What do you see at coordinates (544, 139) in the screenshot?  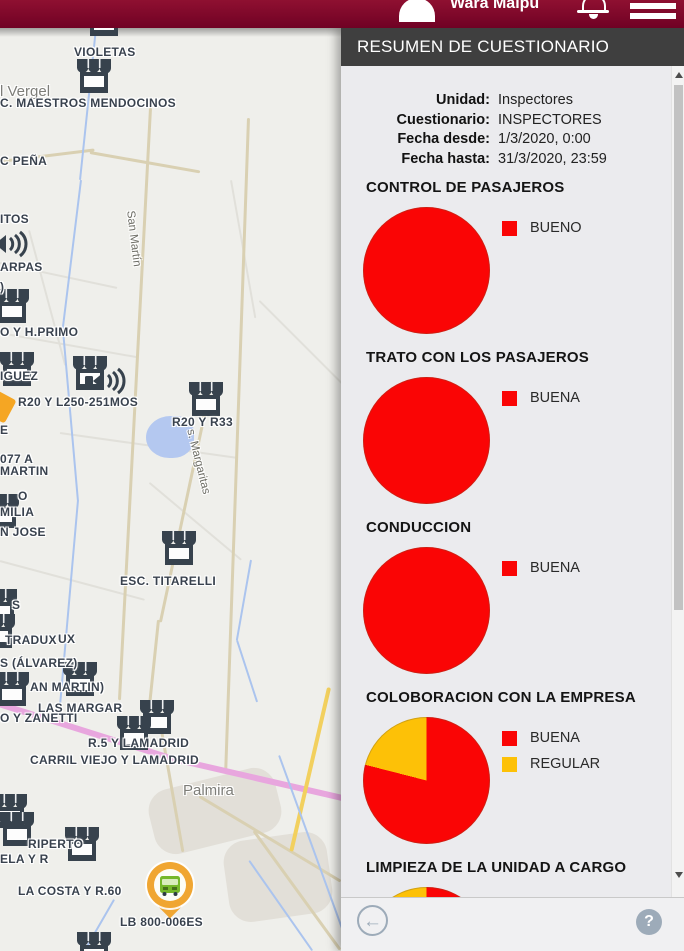 I see `info-value: 1/3/2020, 0:00` at bounding box center [544, 139].